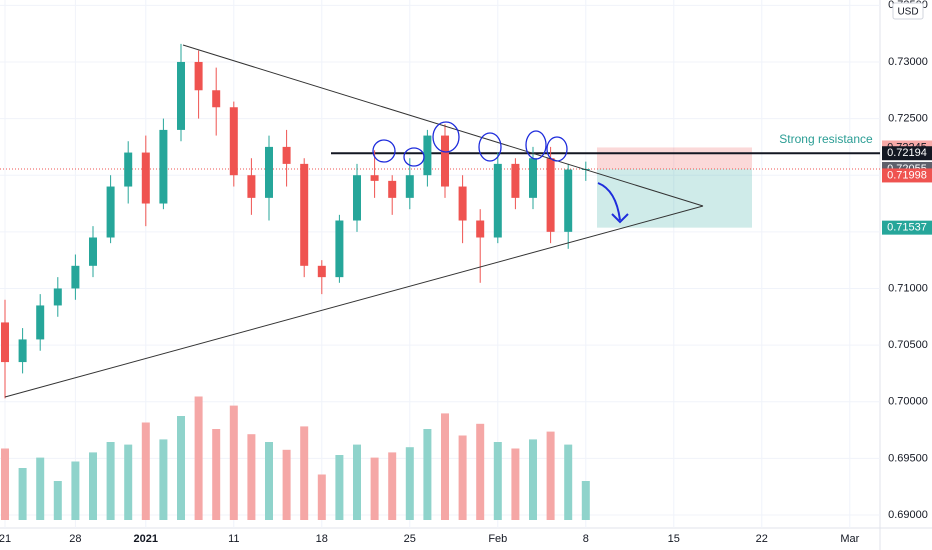 The image size is (932, 550). I want to click on price-label: 0.71998, so click(907, 175).